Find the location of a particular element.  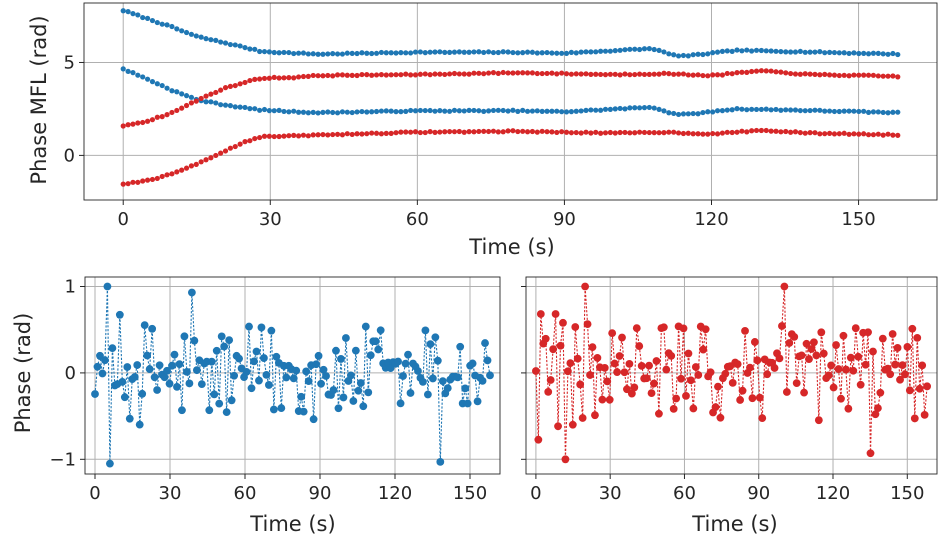

top-x-tick-label: 150 is located at coordinates (858, 219).